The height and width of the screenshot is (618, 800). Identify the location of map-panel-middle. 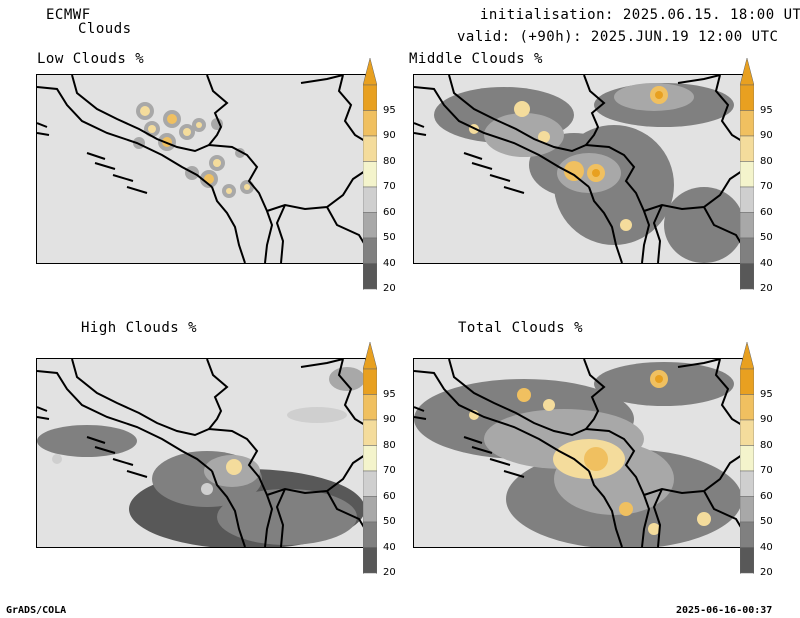
(578, 169).